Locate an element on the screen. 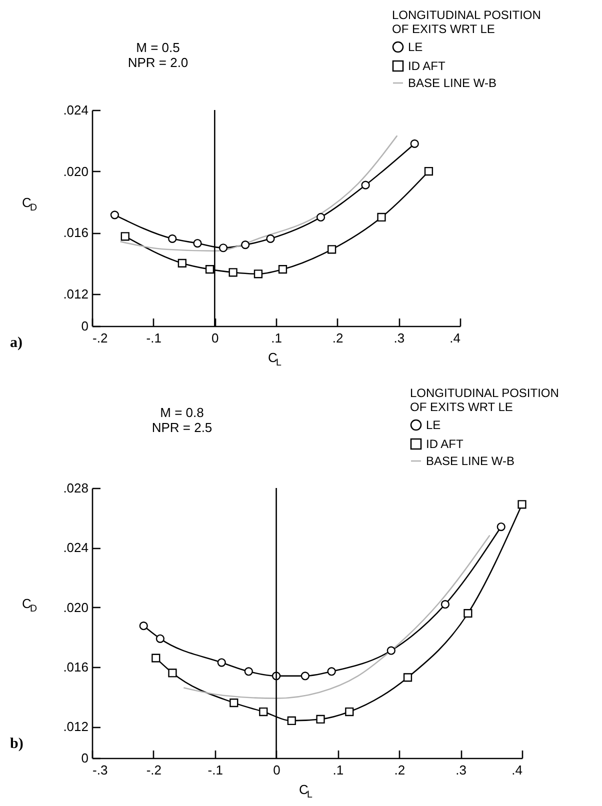  text: NPR = 2.0 is located at coordinates (158, 62).